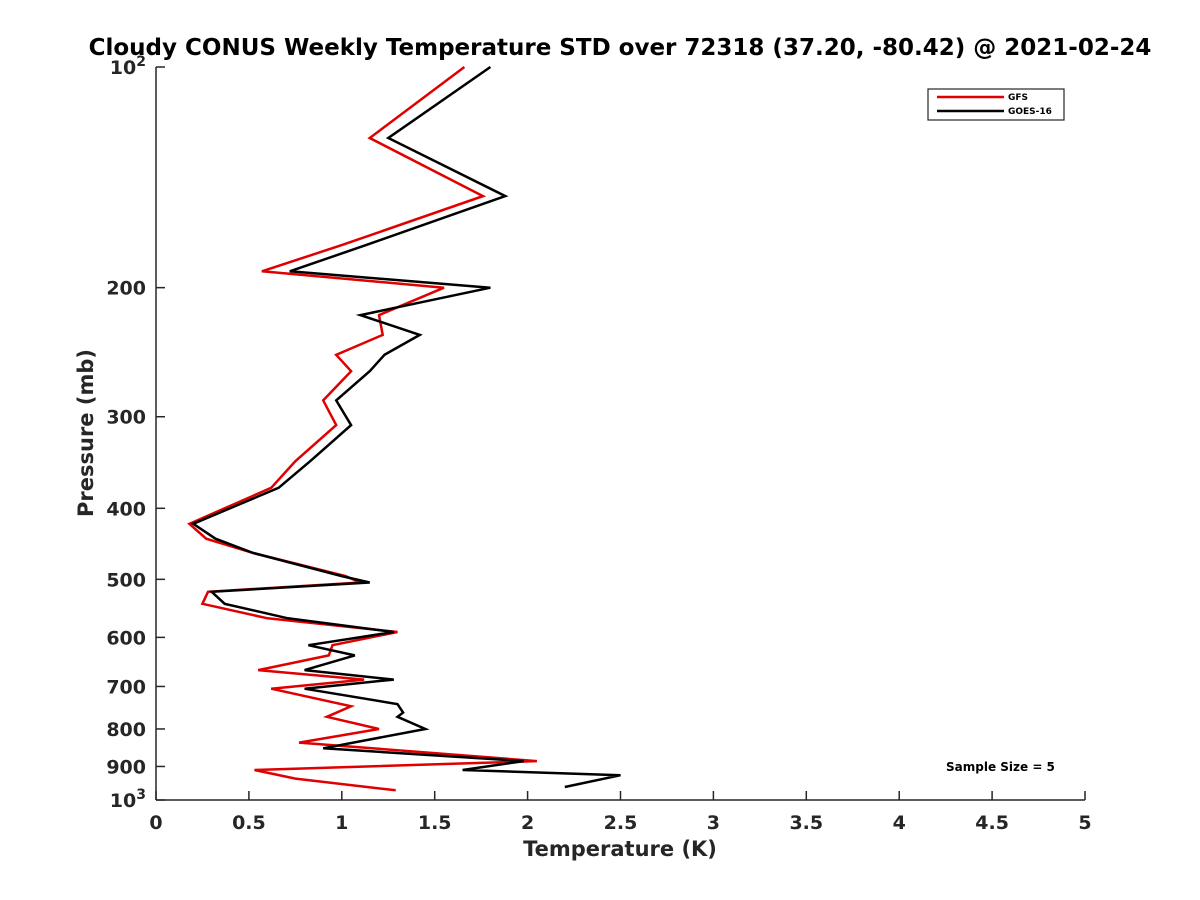 This screenshot has height=900, width=1200. I want to click on y-tick-label: 300, so click(126, 418).